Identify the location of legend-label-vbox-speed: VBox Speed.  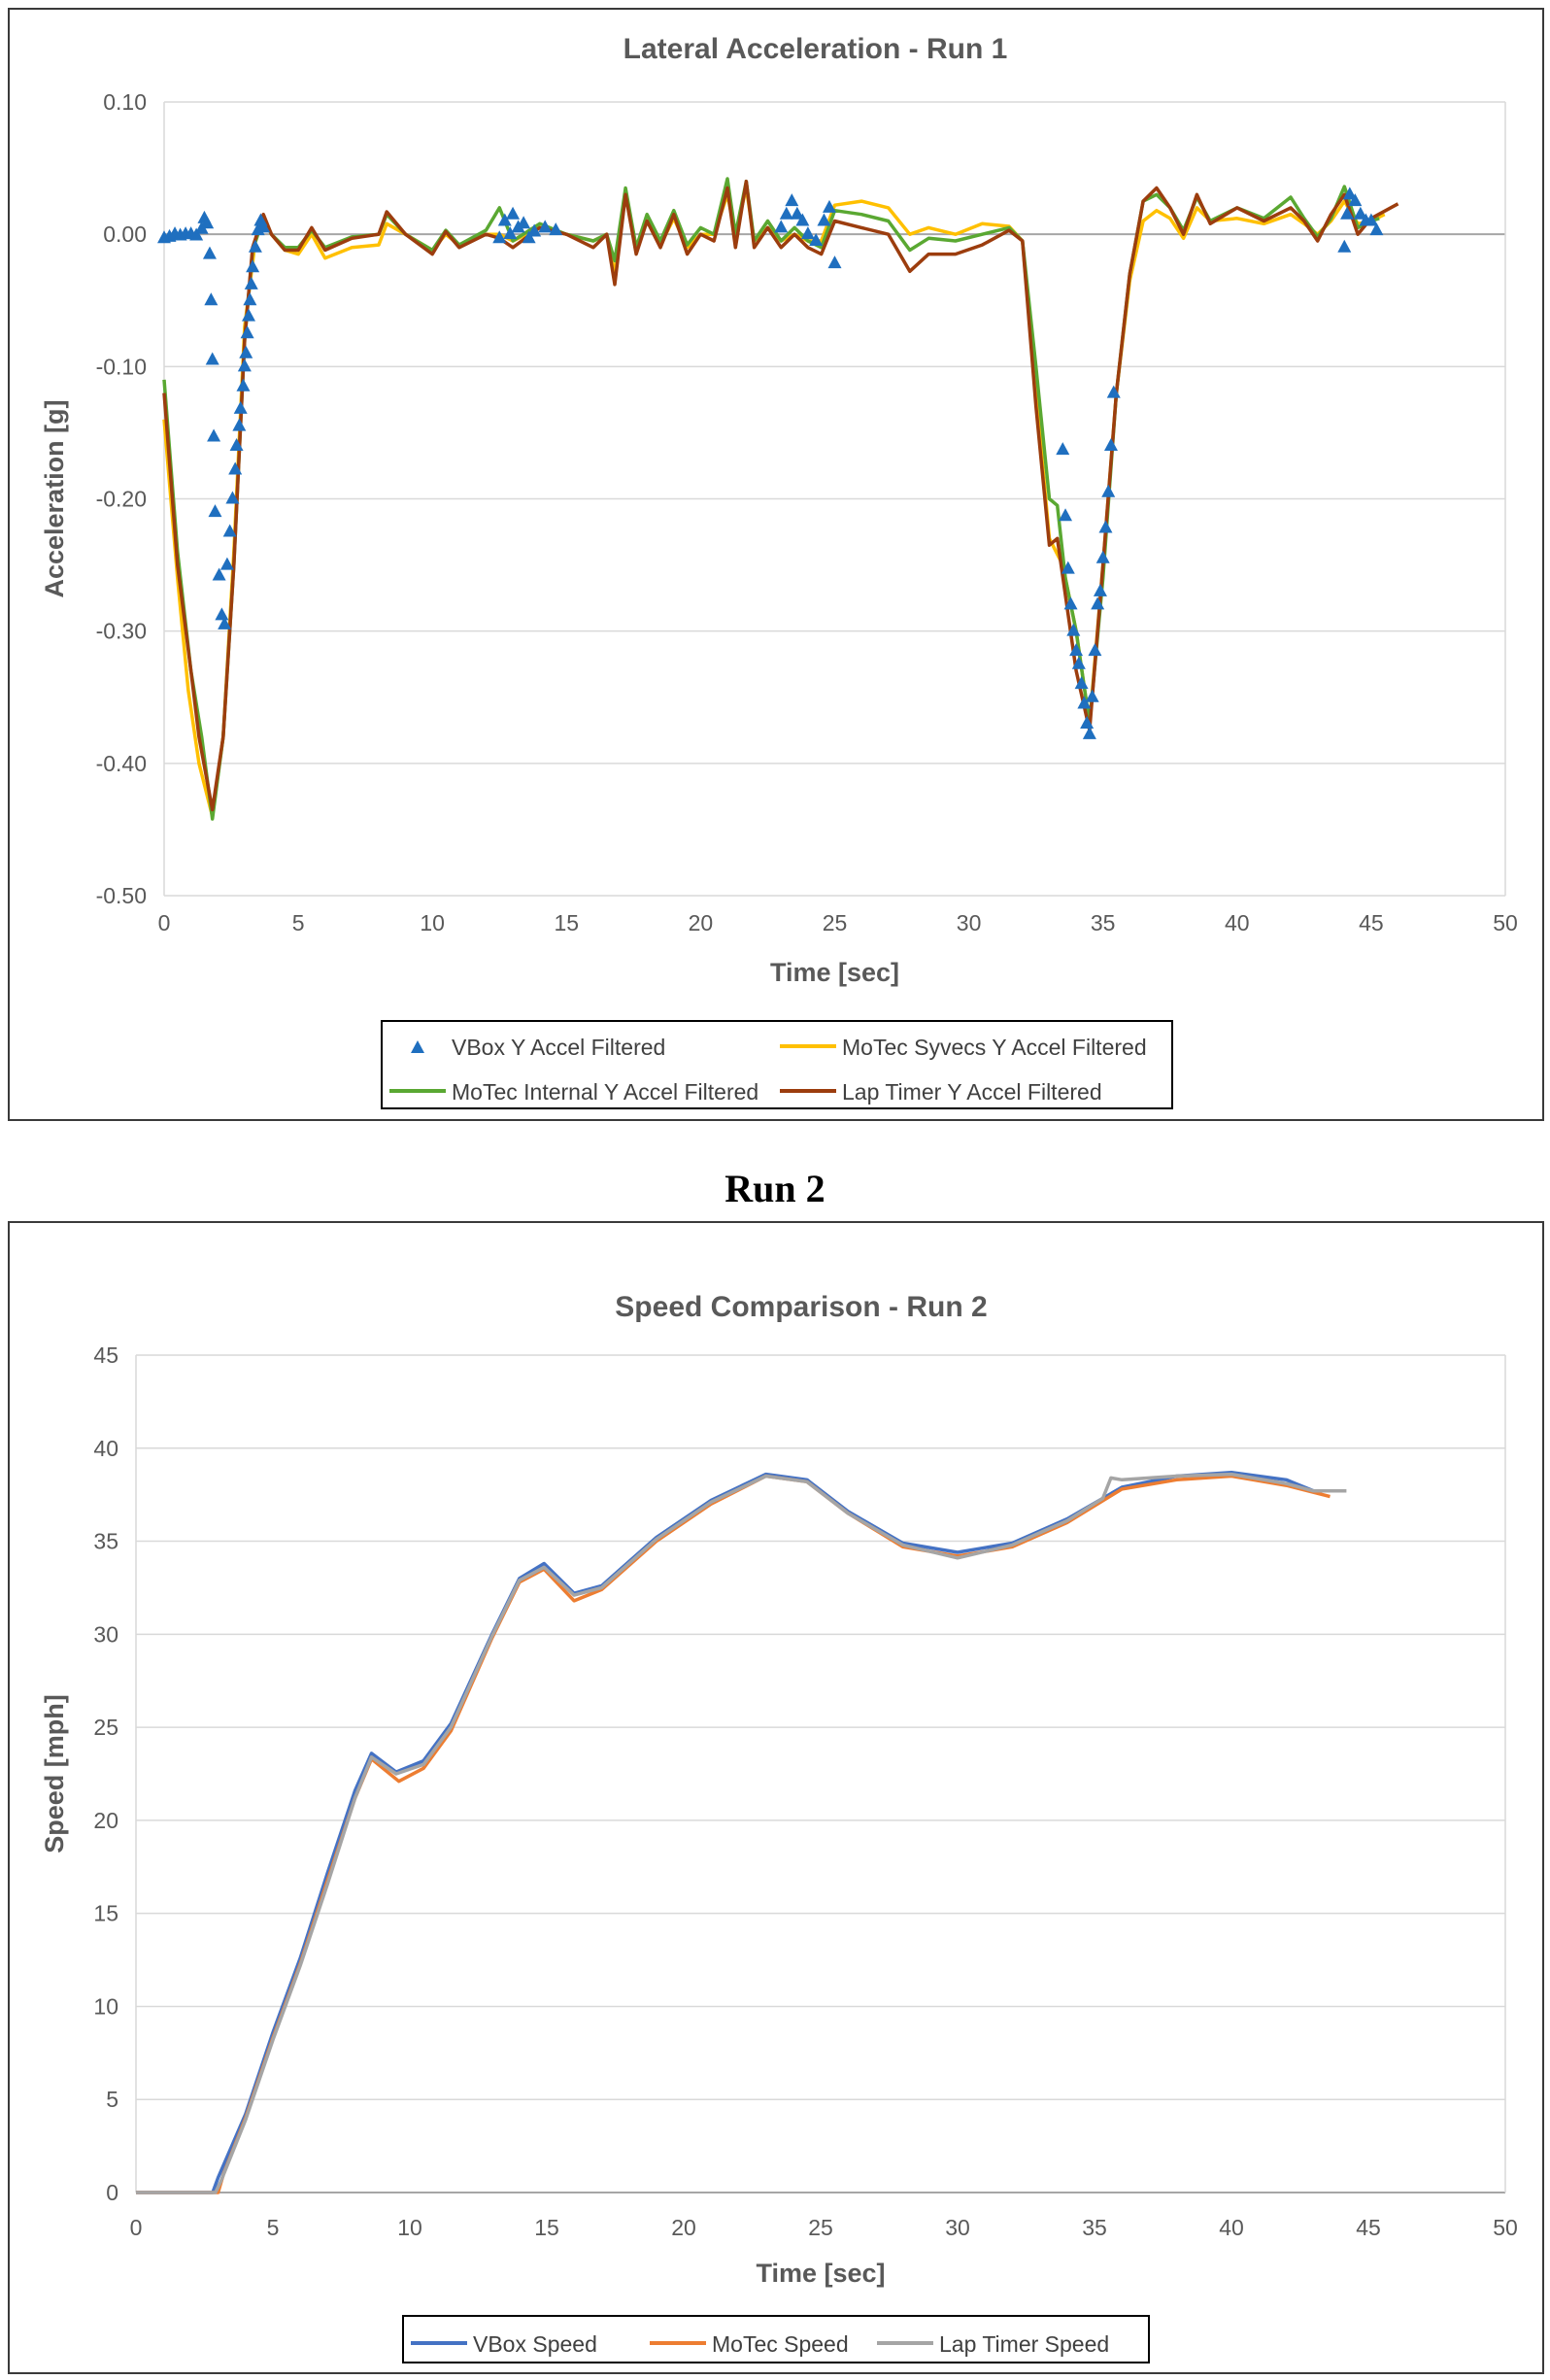
(535, 2344).